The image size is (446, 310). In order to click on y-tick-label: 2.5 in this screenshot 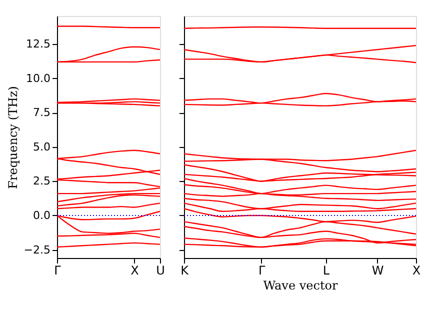, I will do `click(41, 181)`.